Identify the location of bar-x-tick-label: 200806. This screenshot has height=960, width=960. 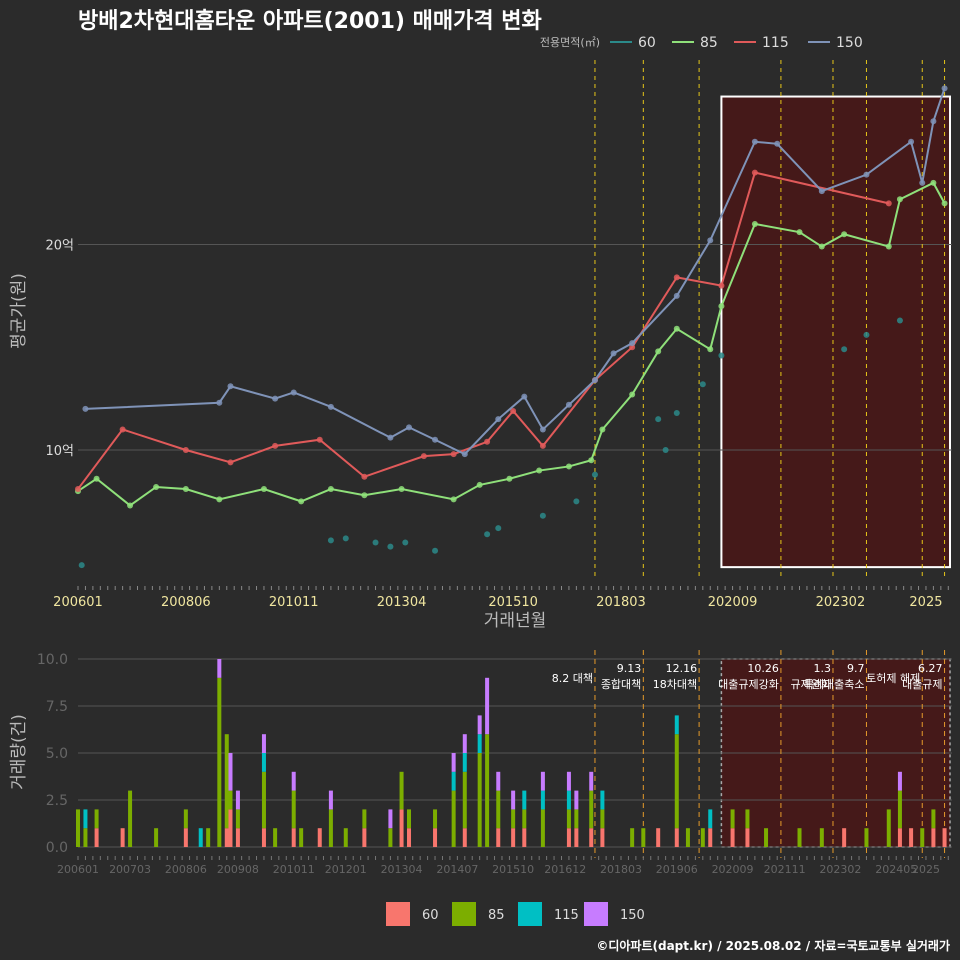
(186, 869).